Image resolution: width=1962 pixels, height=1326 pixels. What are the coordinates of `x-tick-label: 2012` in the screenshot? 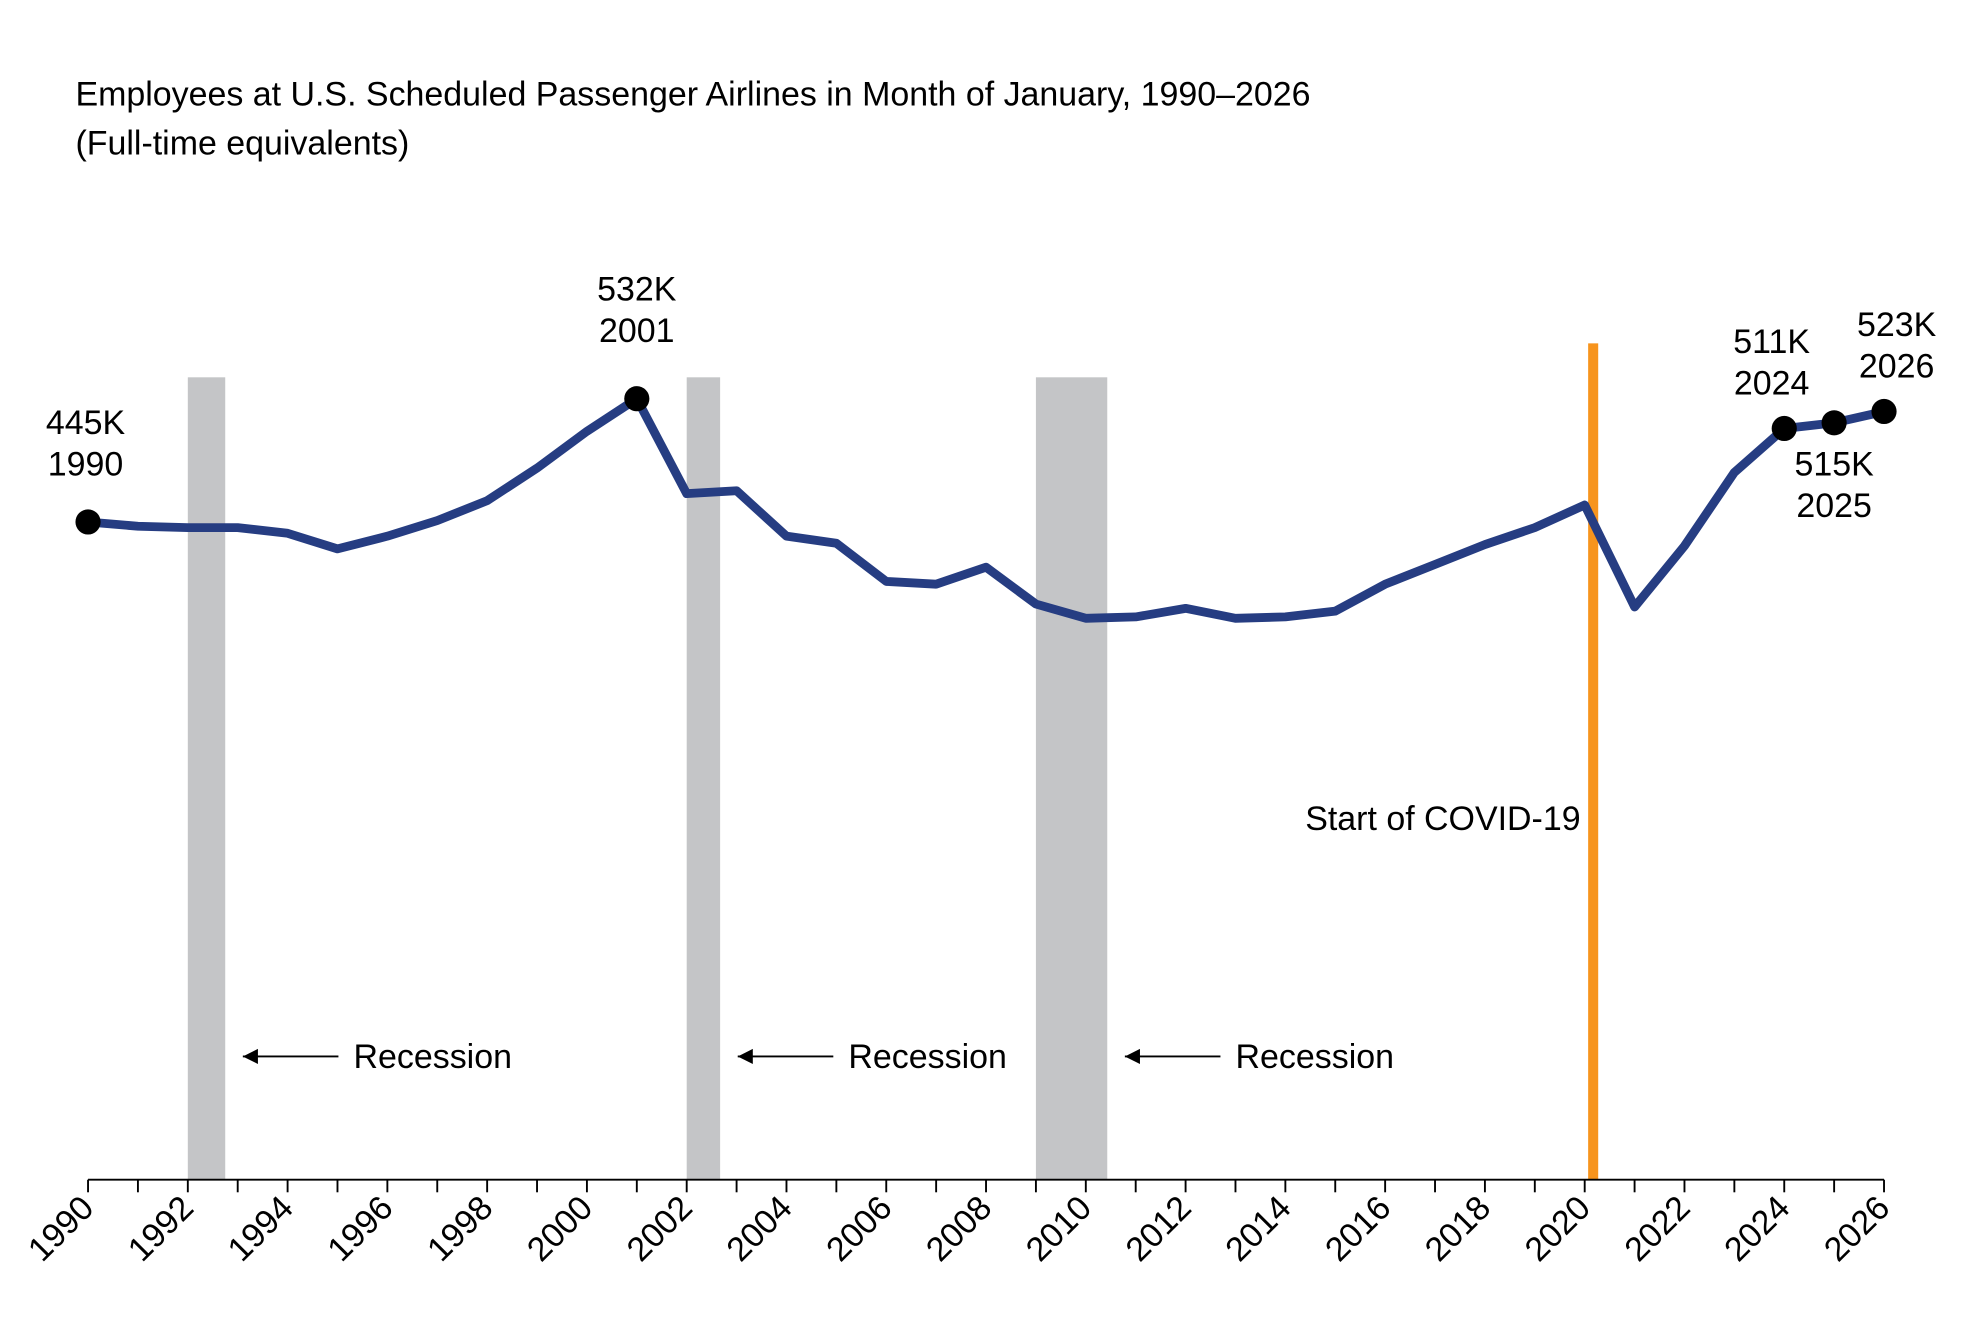 It's located at (1159, 1229).